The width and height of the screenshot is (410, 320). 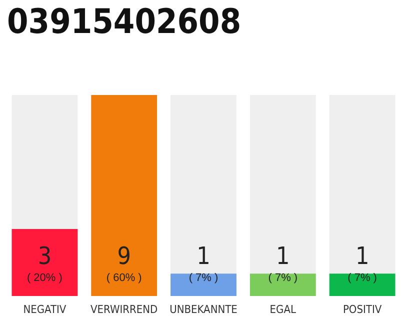 What do you see at coordinates (44, 263) in the screenshot?
I see `data-label: 3 ( 20% )` at bounding box center [44, 263].